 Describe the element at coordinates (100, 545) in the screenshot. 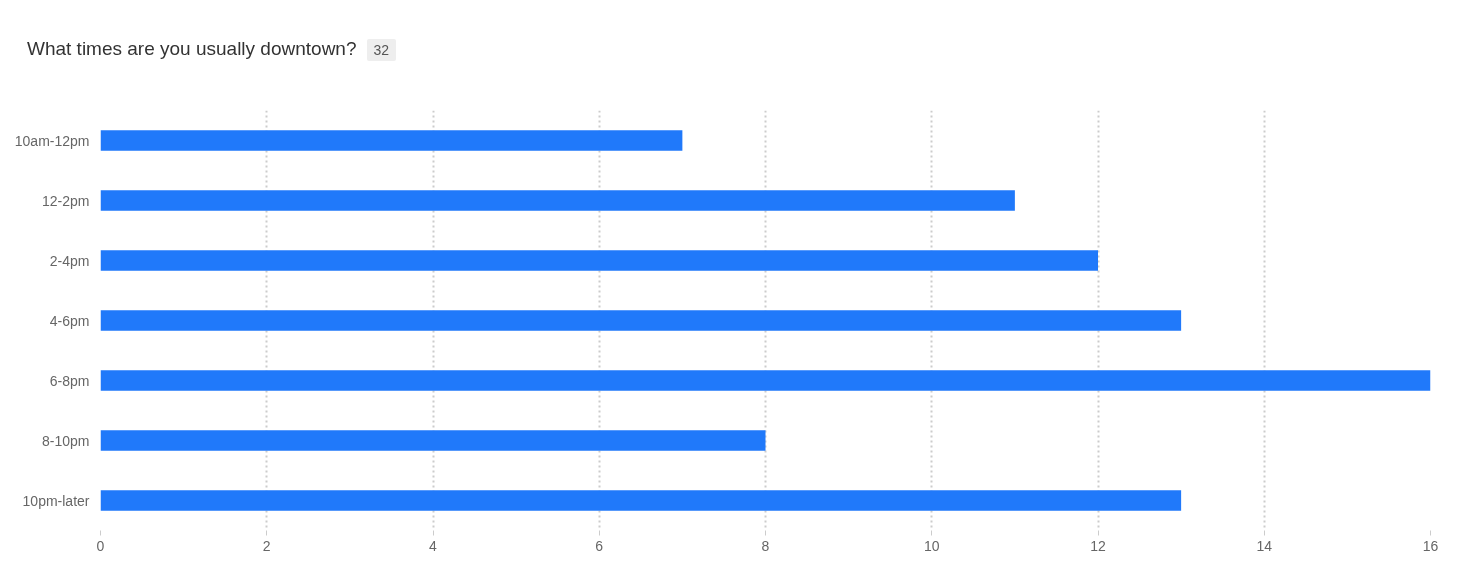

I see `x-tick-label: 0` at that location.